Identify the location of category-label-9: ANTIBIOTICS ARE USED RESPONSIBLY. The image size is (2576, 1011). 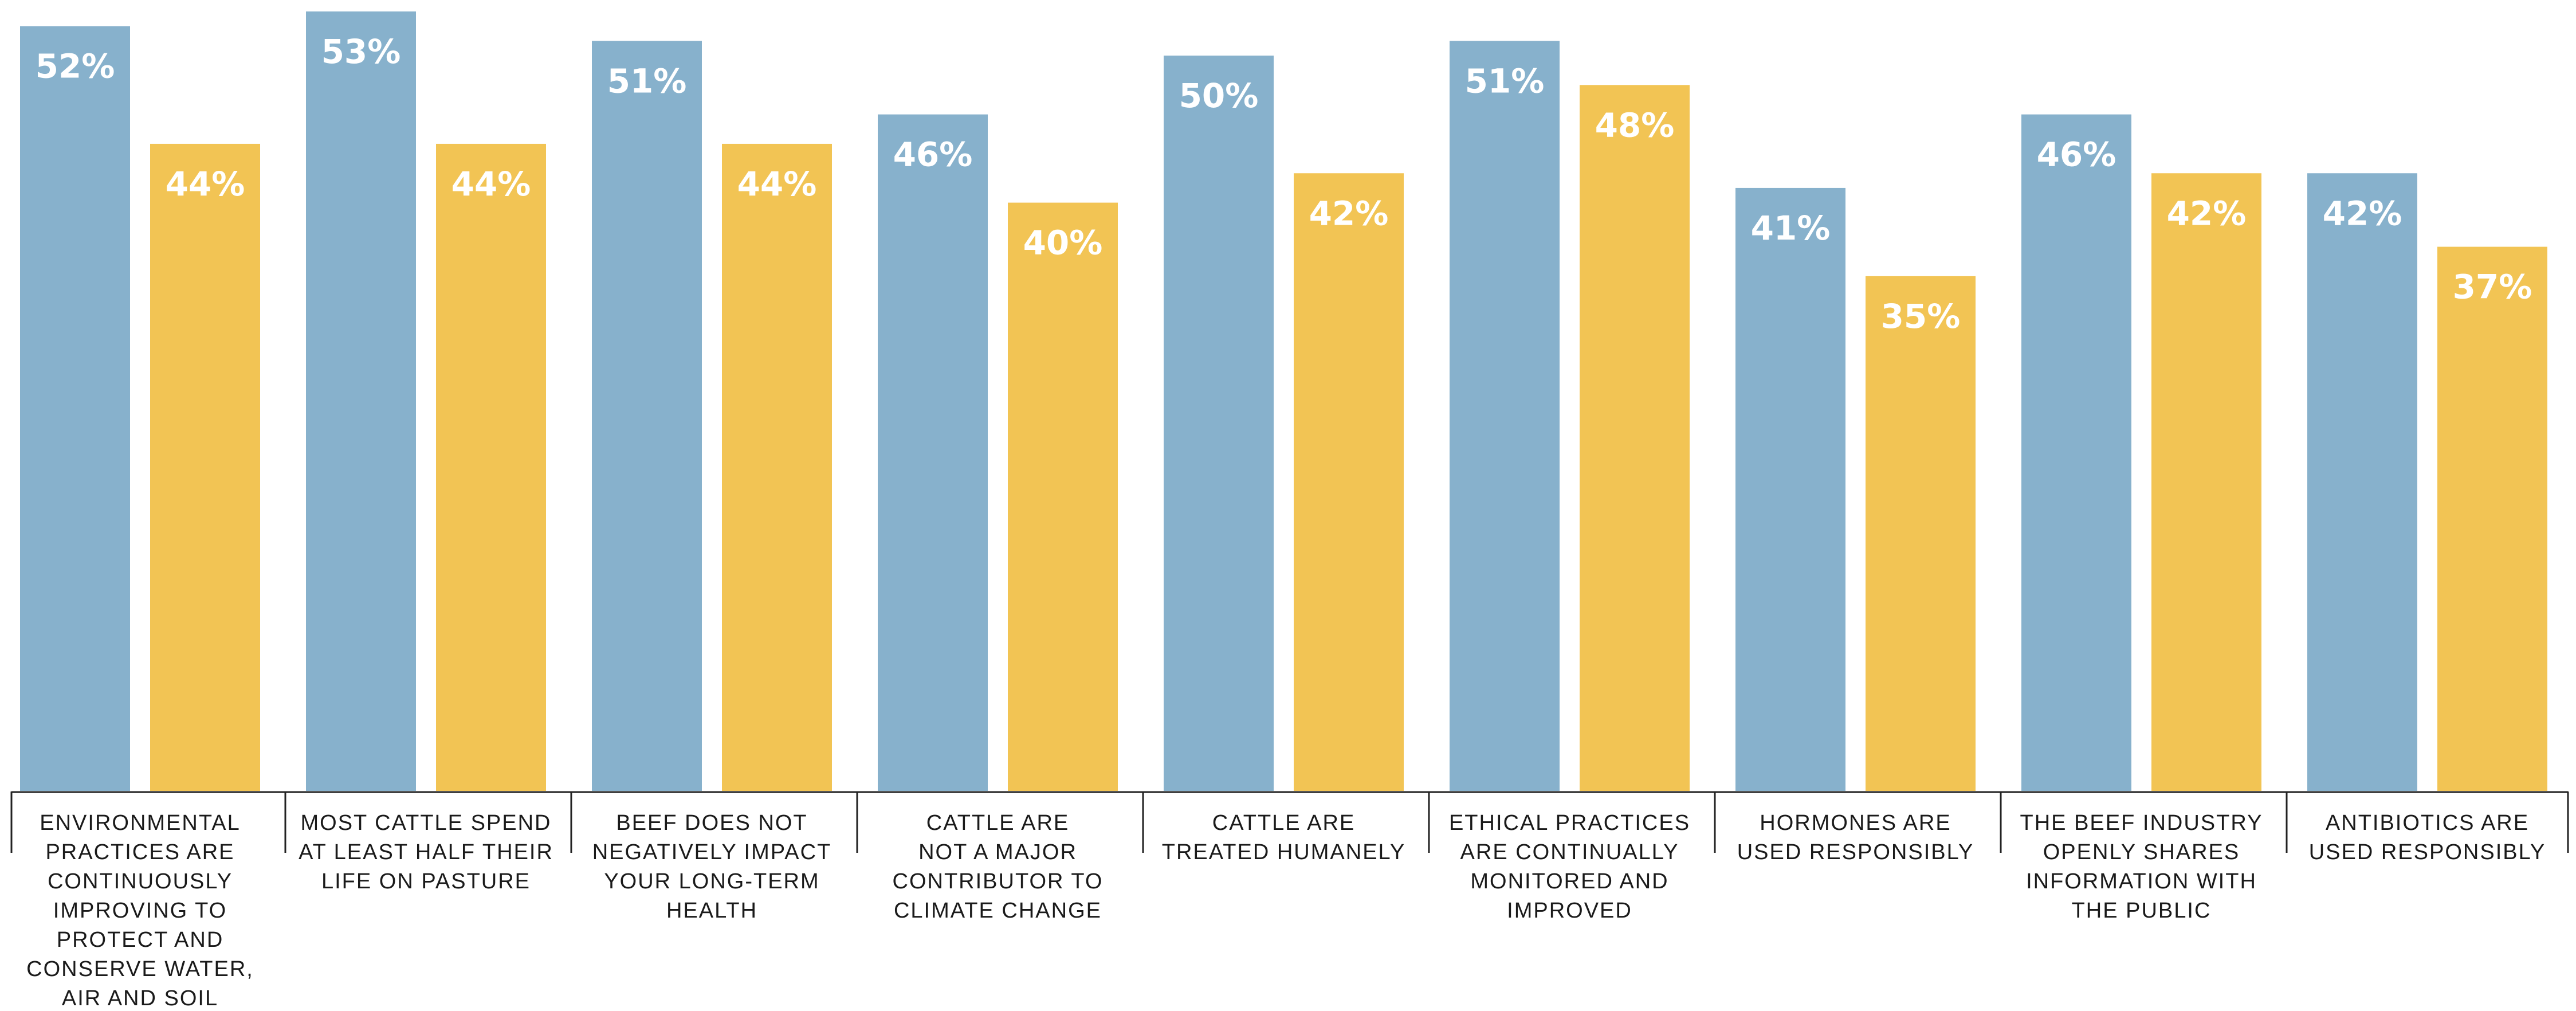
(2428, 838).